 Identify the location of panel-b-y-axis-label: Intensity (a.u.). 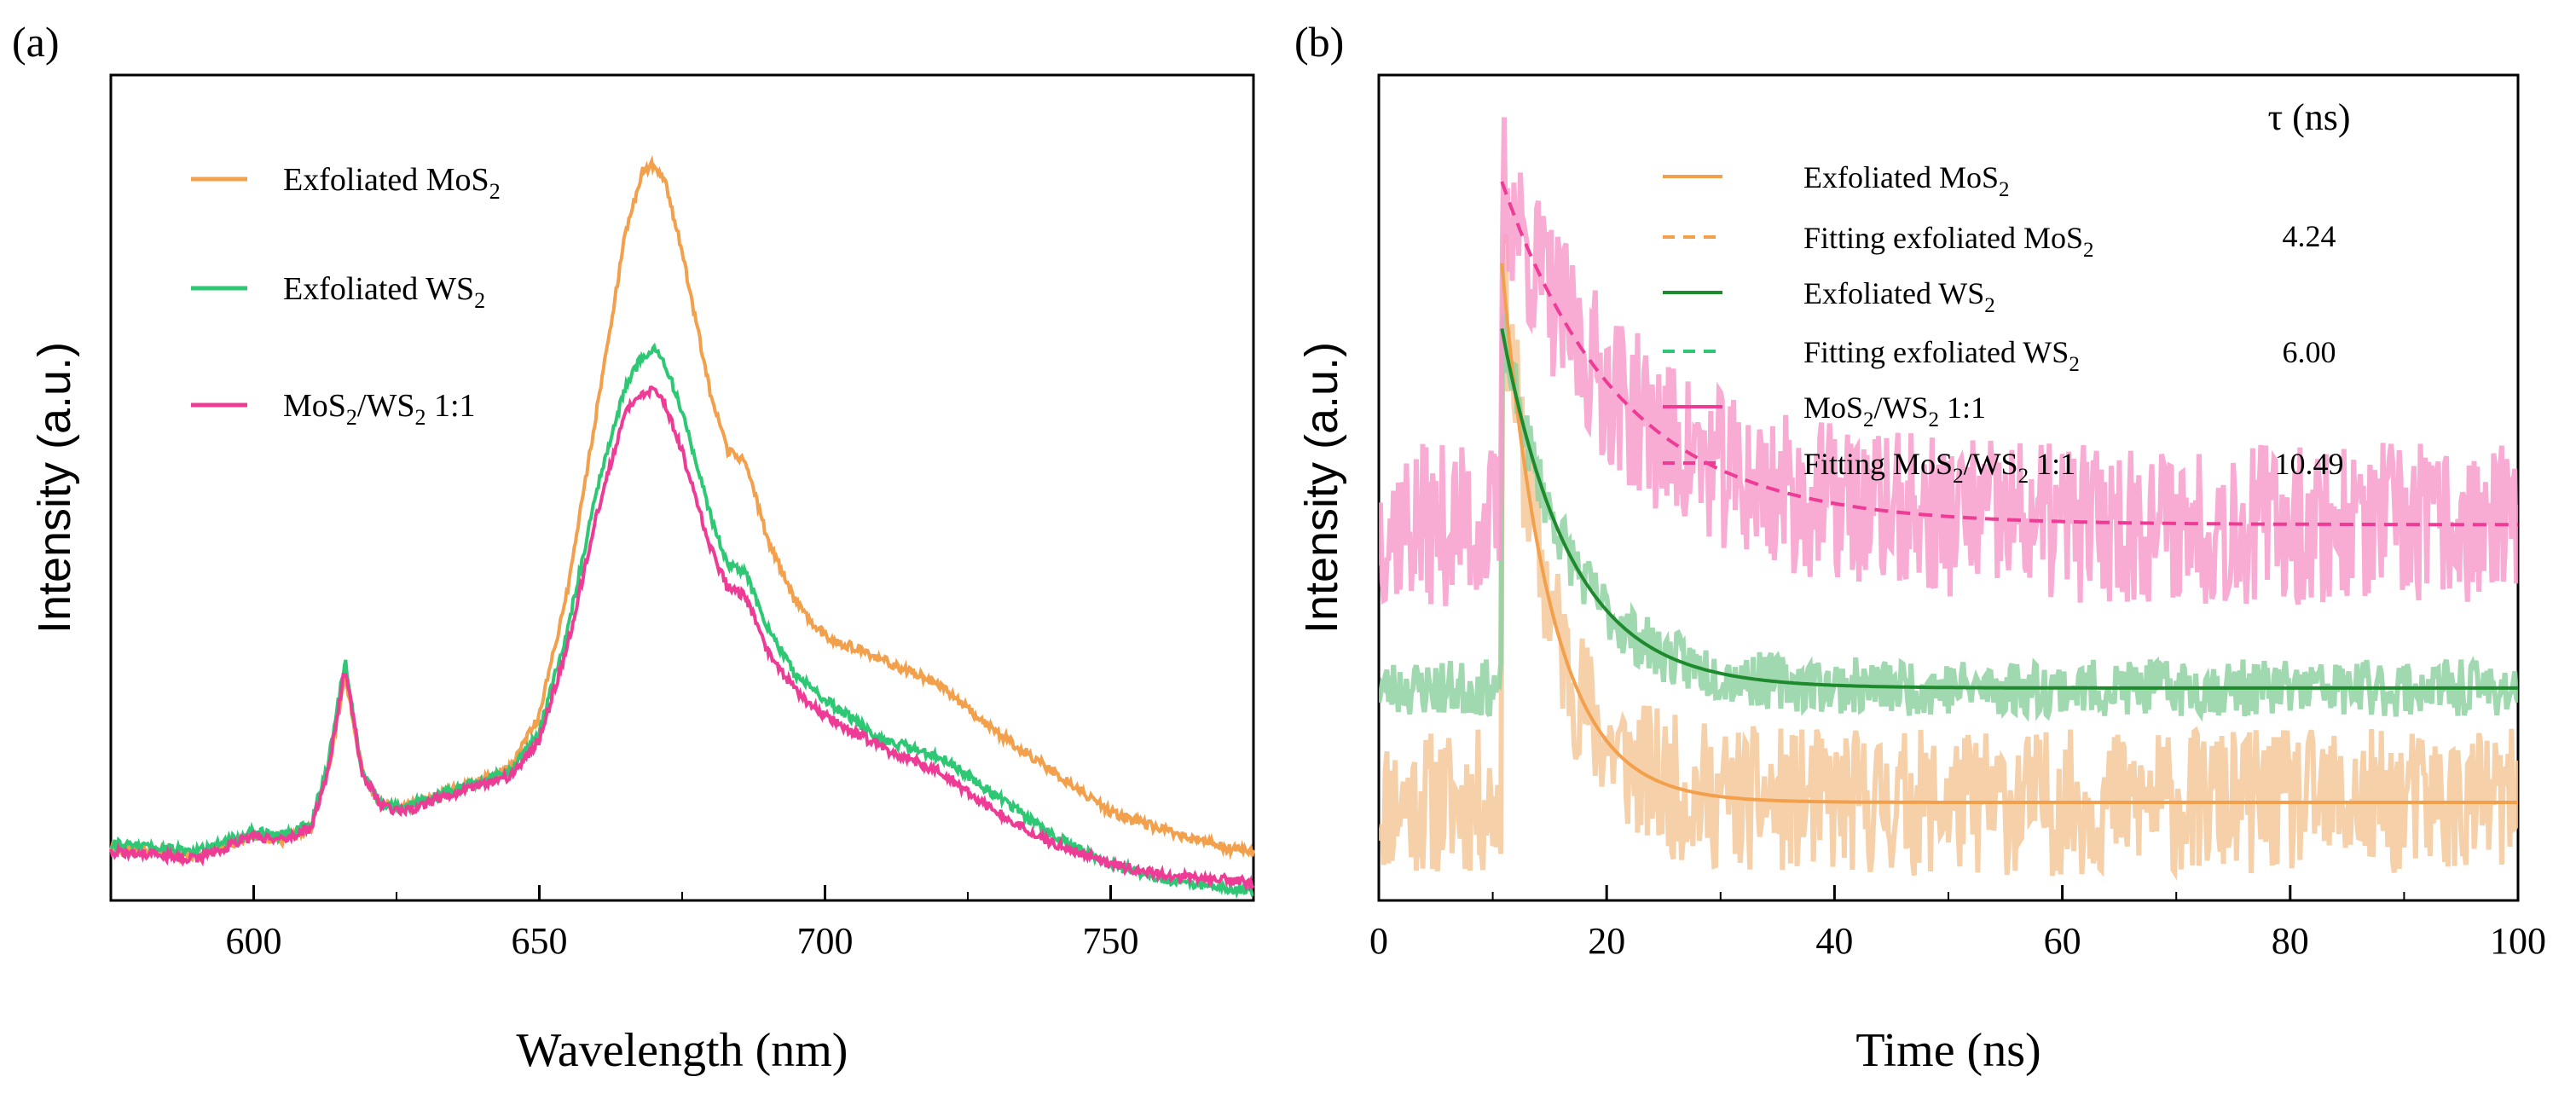
(1321, 488).